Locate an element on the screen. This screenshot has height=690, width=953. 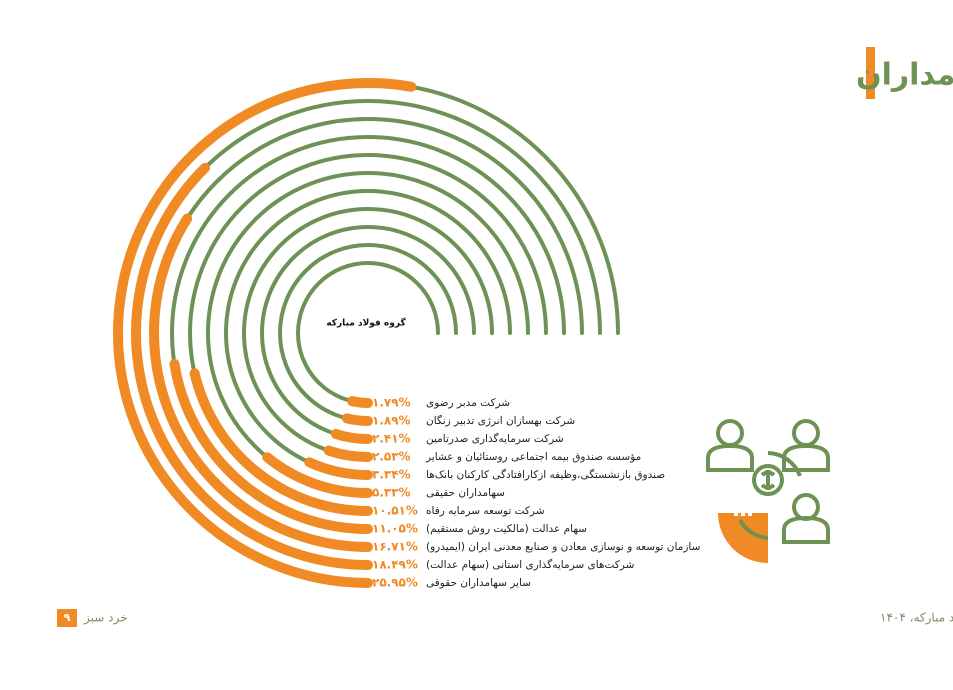
footer-report: گزارش پایداری شرکت فولاد مبارکه، ۱۴۰۴ is located at coordinates (916, 618).